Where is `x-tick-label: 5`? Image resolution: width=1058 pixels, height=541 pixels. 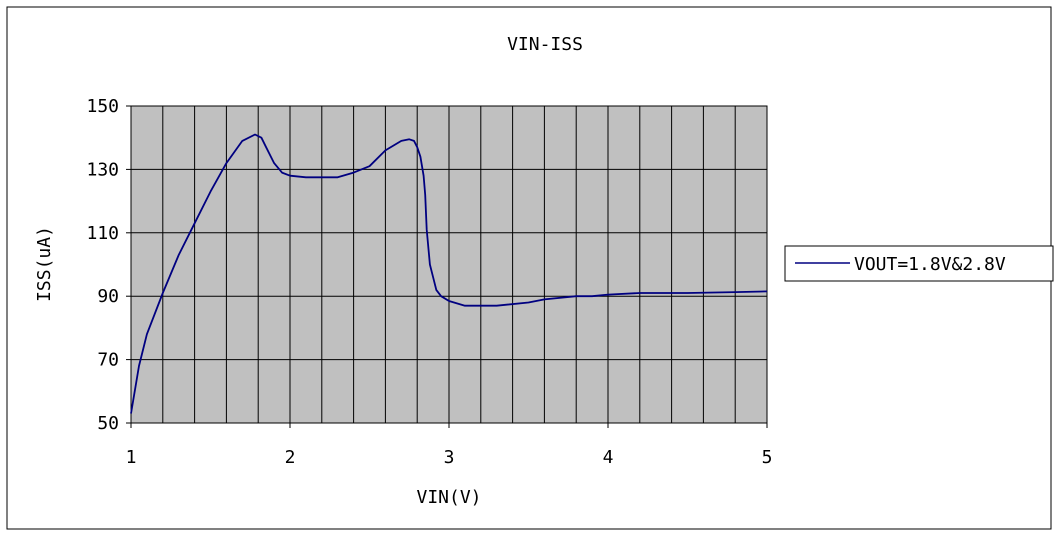 x-tick-label: 5 is located at coordinates (767, 457).